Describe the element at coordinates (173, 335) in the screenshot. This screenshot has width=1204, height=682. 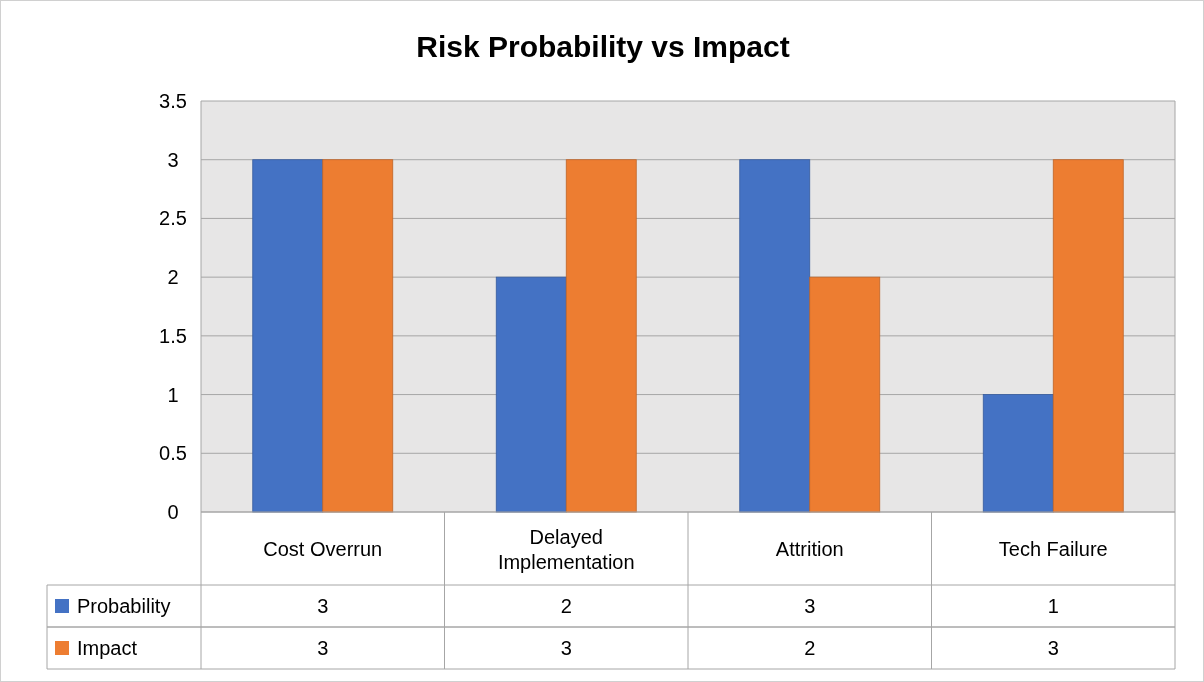
I see `y-tick-label: 1.5` at that location.